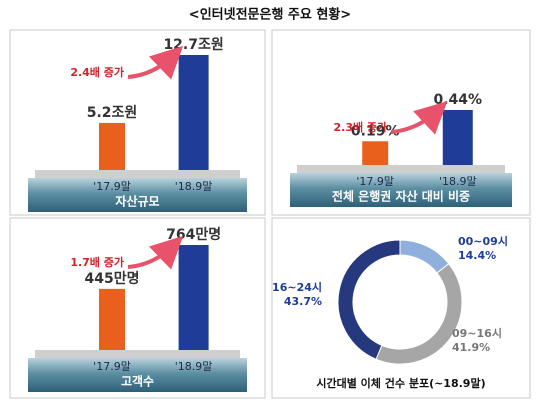  Describe the element at coordinates (112, 113) in the screenshot. I see `value-label: 5.2조원` at that location.